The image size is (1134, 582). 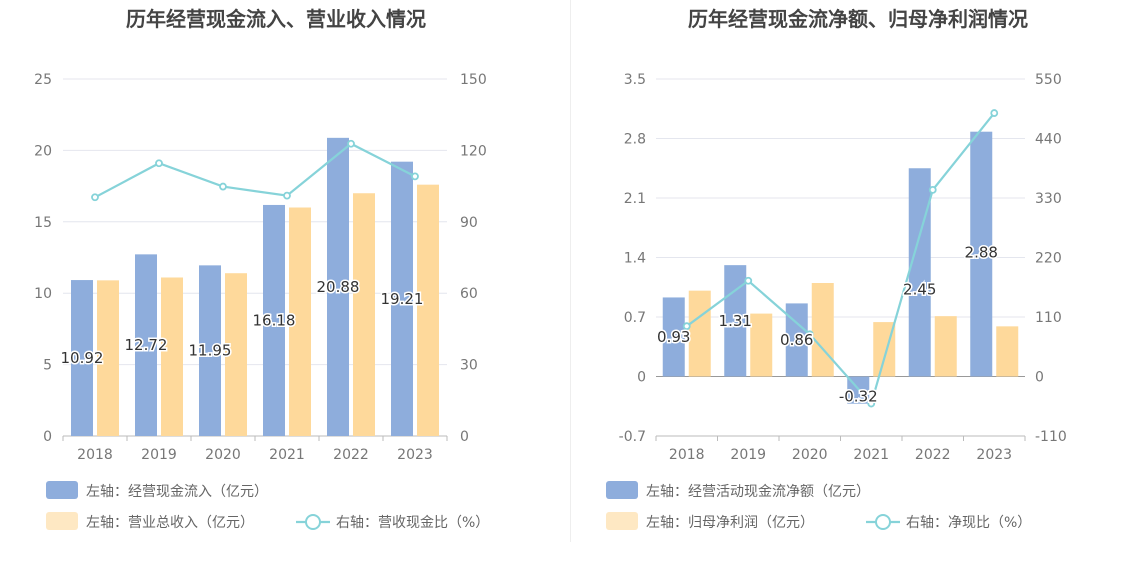 I want to click on data-label: -0.32, so click(x=858, y=397).